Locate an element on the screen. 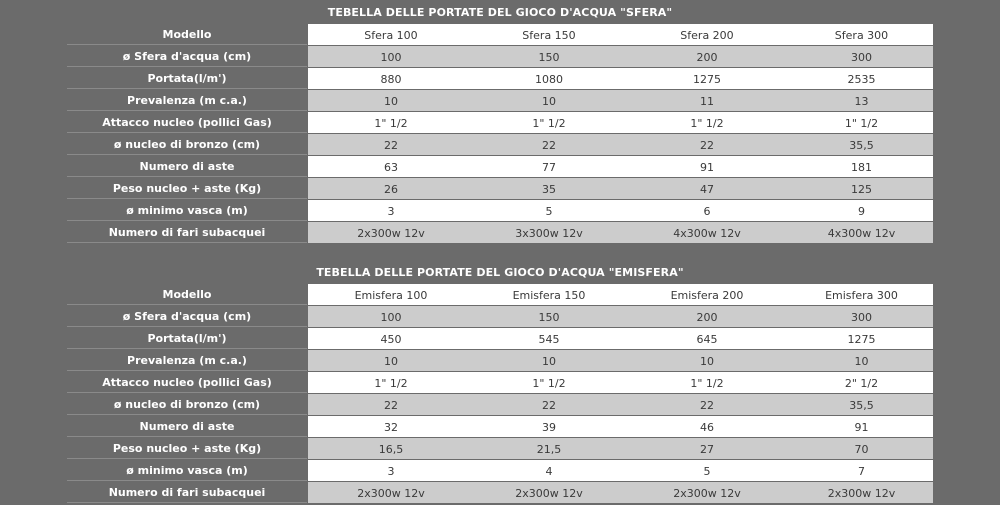 This screenshot has height=505, width=1000. table-cell: 77 is located at coordinates (549, 167).